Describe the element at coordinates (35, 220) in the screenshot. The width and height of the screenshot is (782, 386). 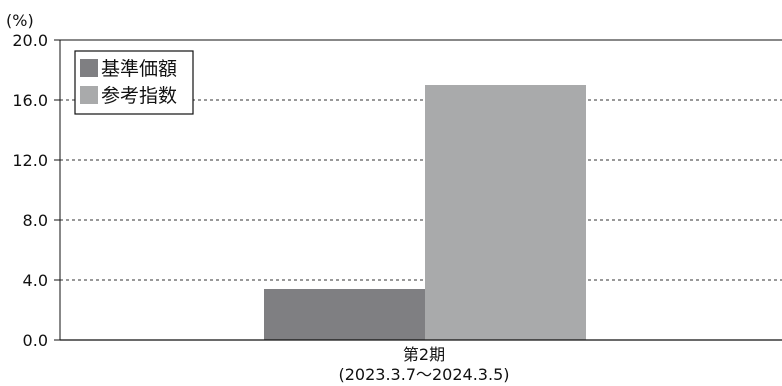
I see `y-tick-label: 8.0` at that location.